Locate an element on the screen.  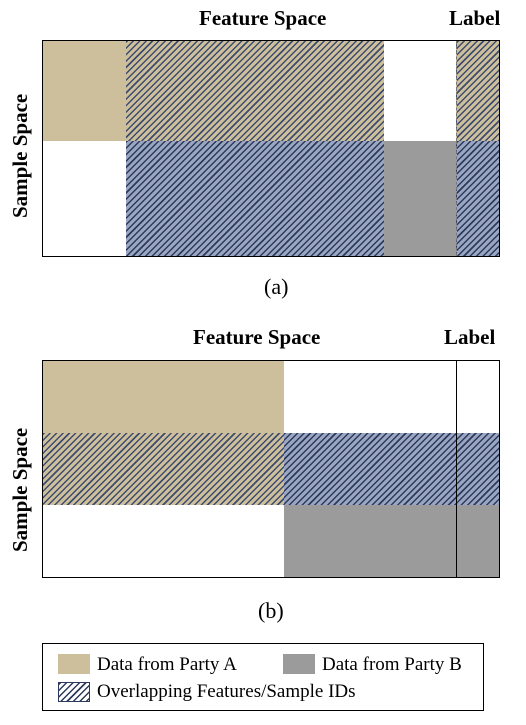
label-party-b-block is located at coordinates (477, 198).